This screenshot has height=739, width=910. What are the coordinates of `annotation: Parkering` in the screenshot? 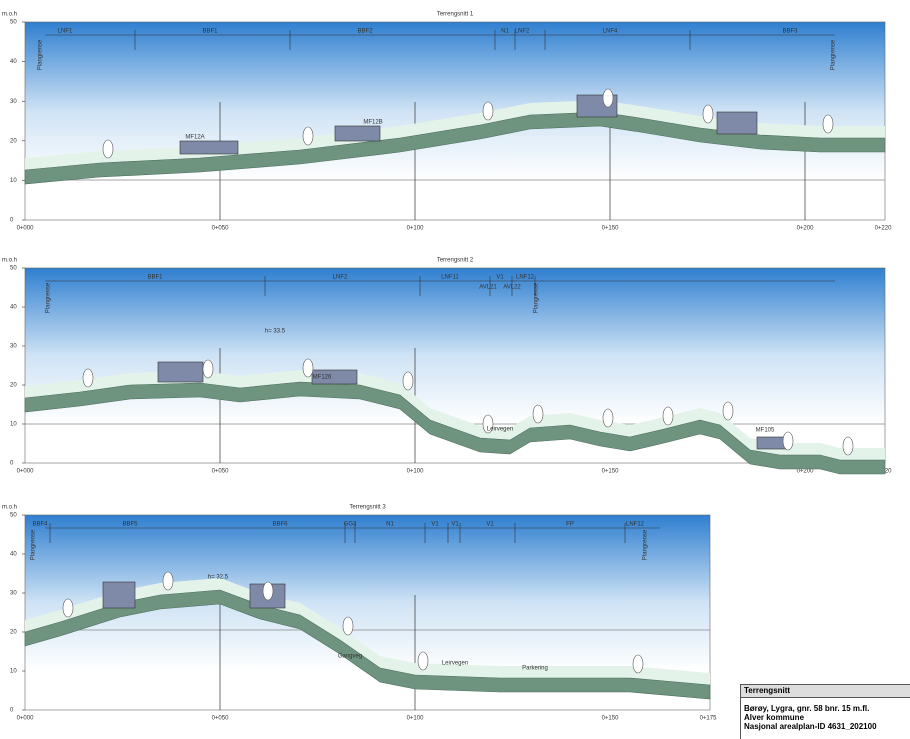 It's located at (535, 669).